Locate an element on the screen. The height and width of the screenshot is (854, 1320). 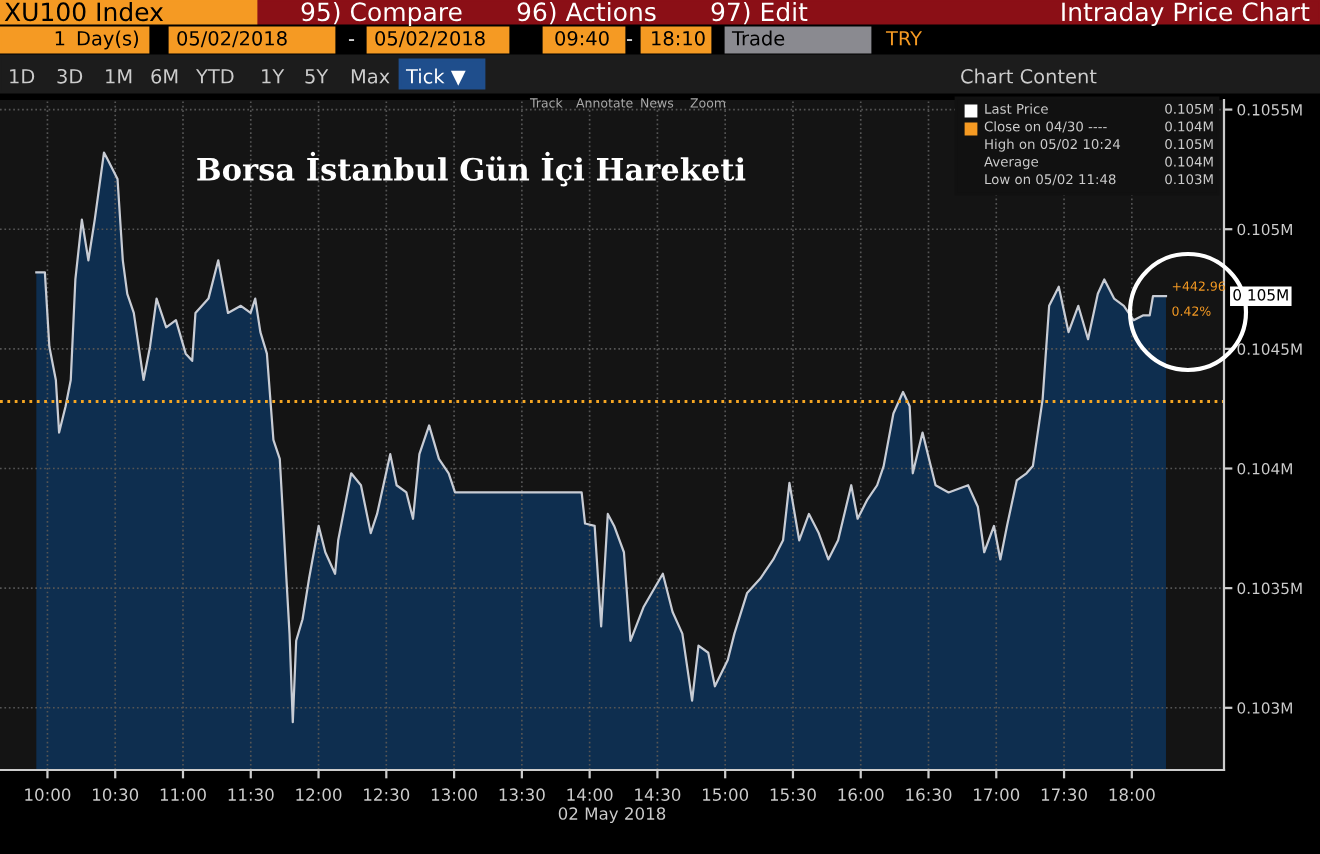
x-tick-label: 15:00 is located at coordinates (726, 794).